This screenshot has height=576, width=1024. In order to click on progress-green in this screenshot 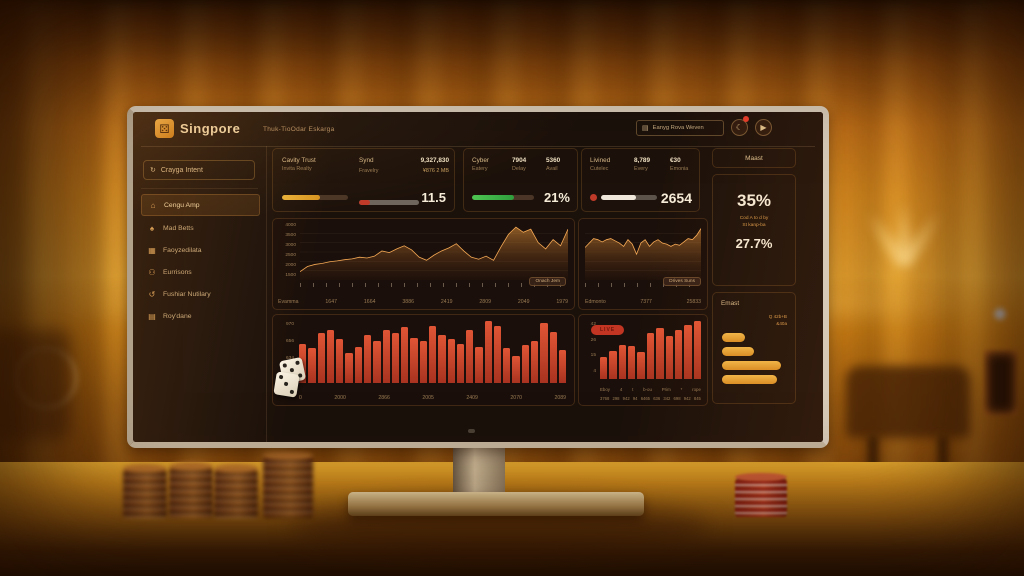, I will do `click(503, 197)`.